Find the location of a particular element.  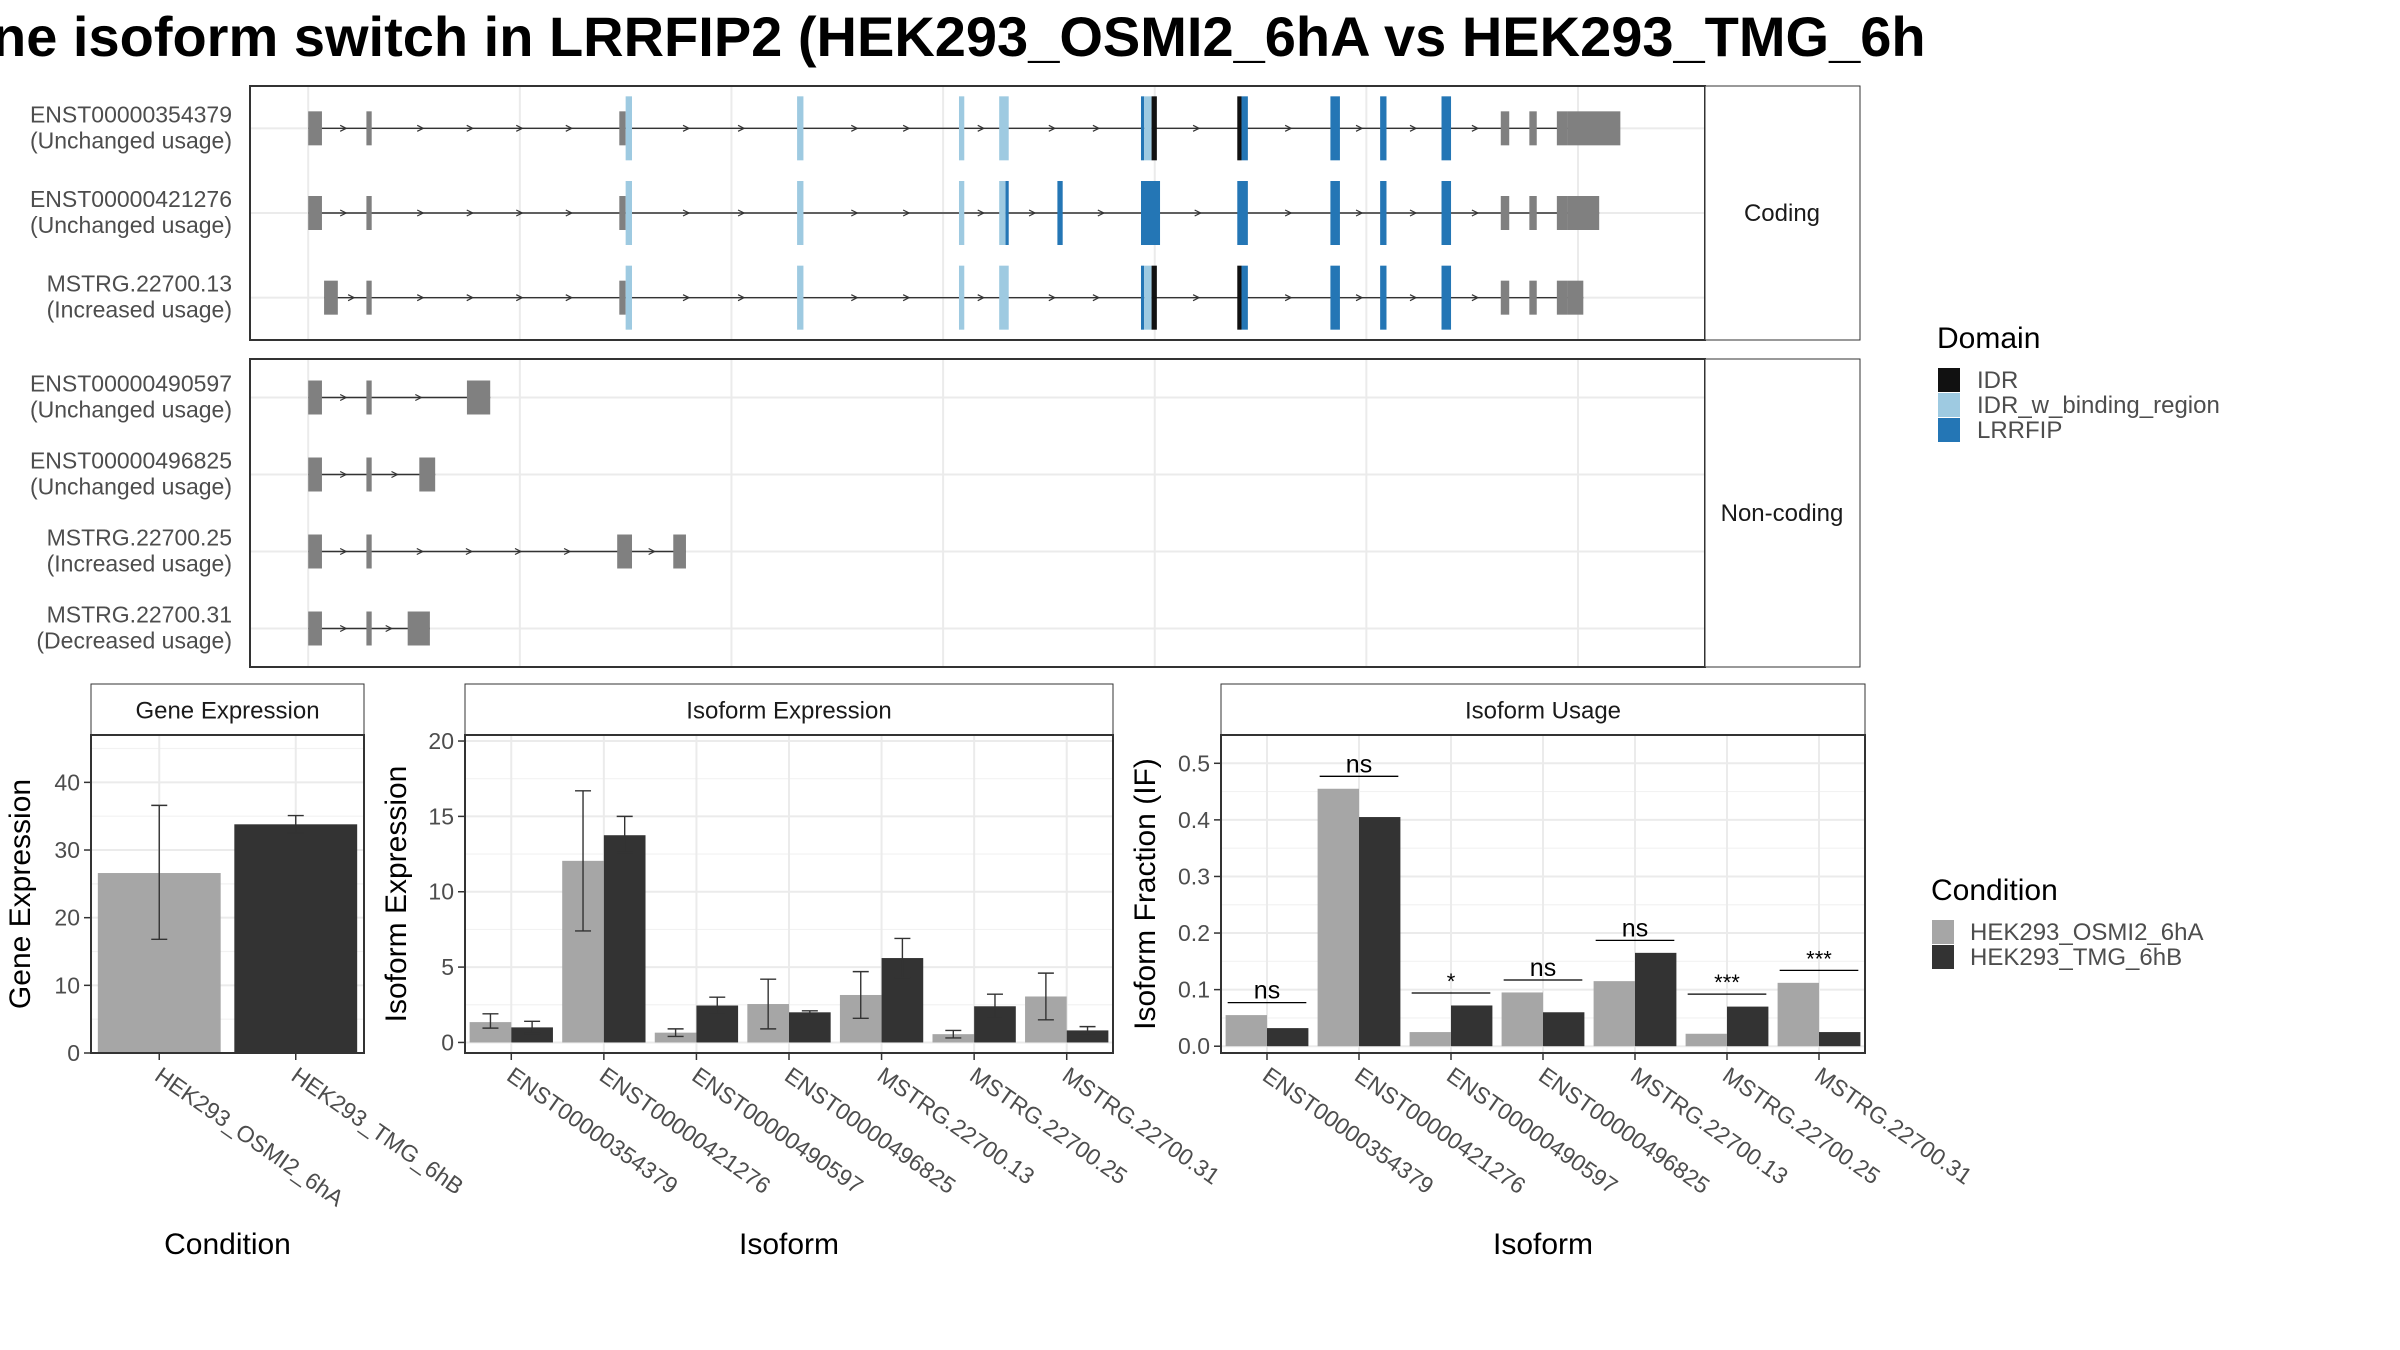

y-tick-label: 20 is located at coordinates (67, 918).